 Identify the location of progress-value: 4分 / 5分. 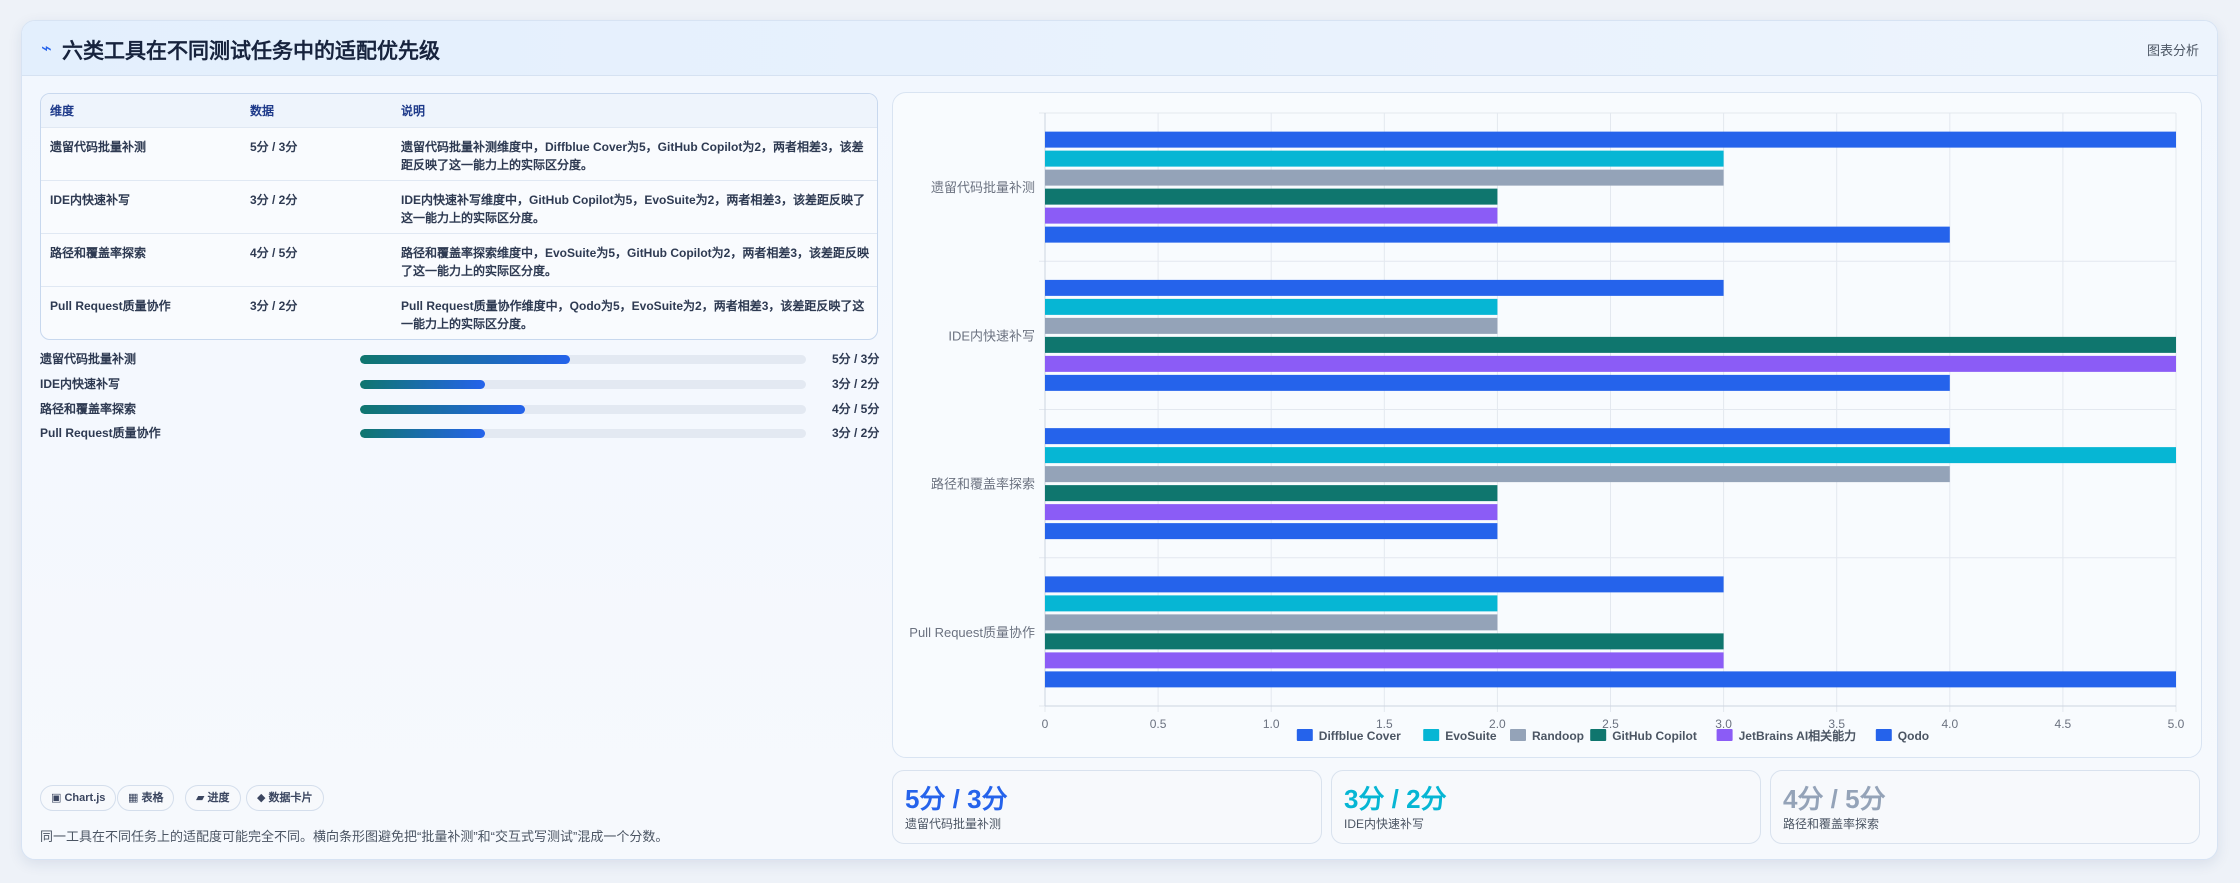
(856, 409).